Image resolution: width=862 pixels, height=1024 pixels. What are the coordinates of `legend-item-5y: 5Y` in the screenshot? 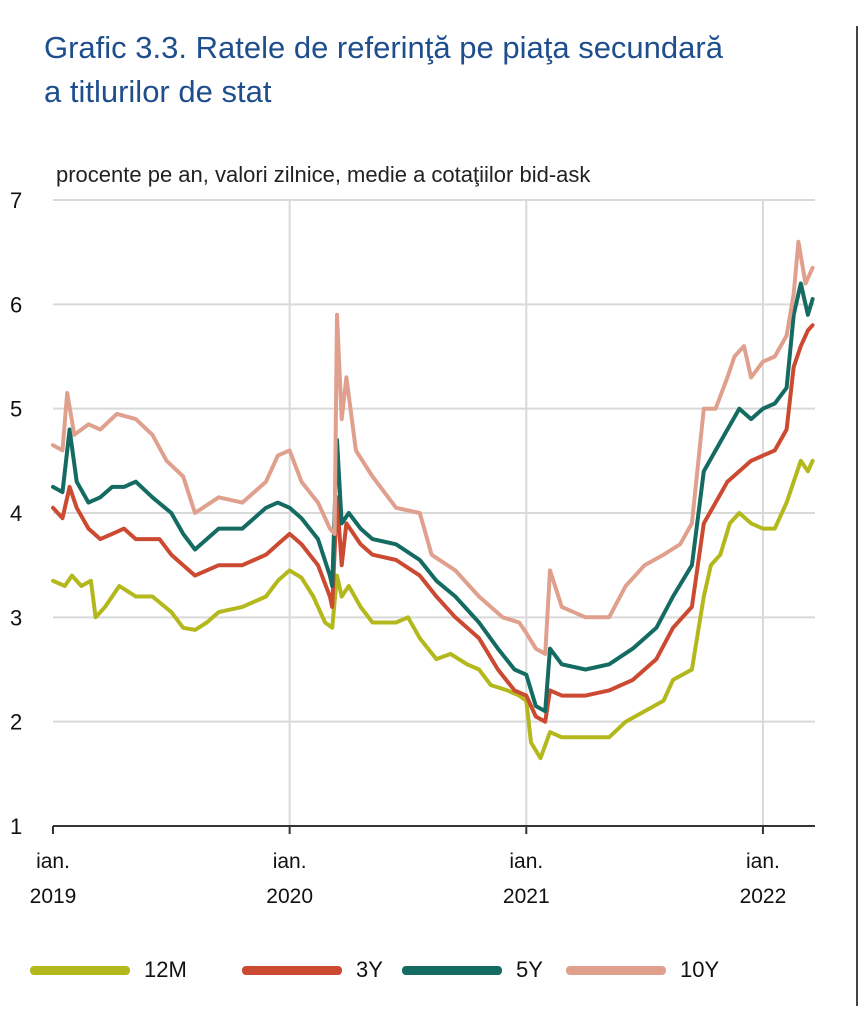 It's located at (472, 970).